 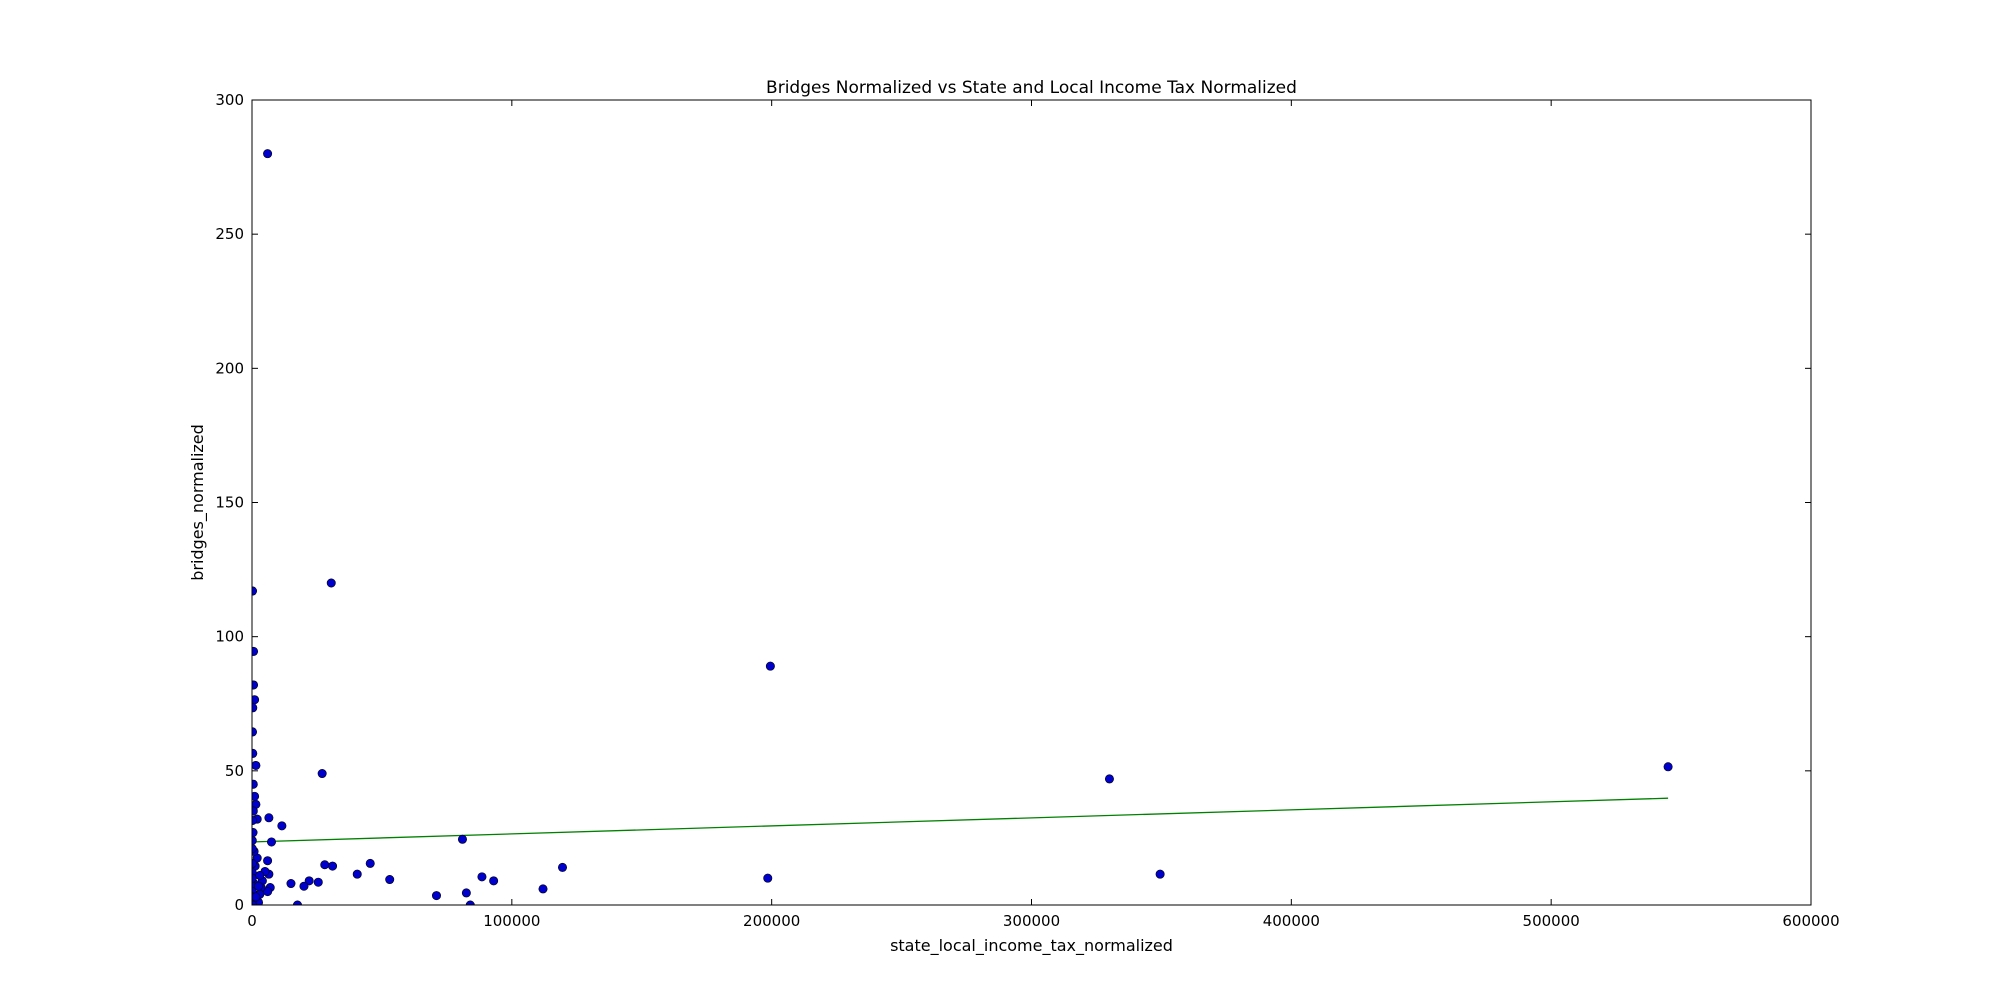 I want to click on y-tick-label: 300, so click(x=229, y=100).